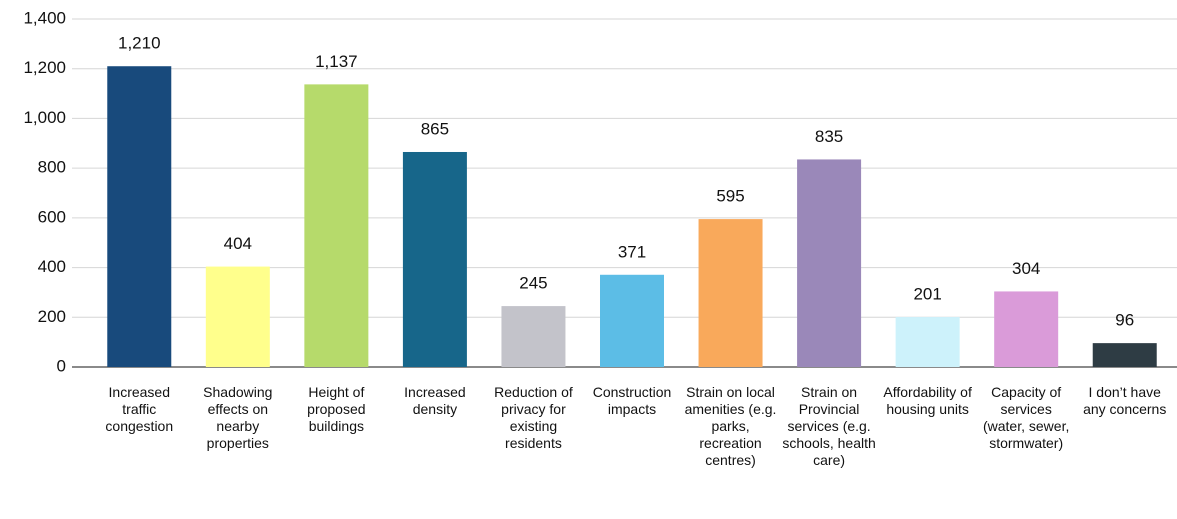  What do you see at coordinates (336, 61) in the screenshot?
I see `value-label: 1,137` at bounding box center [336, 61].